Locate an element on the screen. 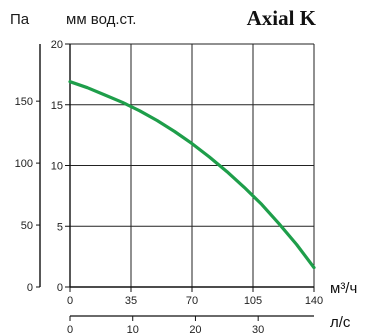 The width and height of the screenshot is (372, 334). y-left-unit-label: Па is located at coordinates (20, 19).